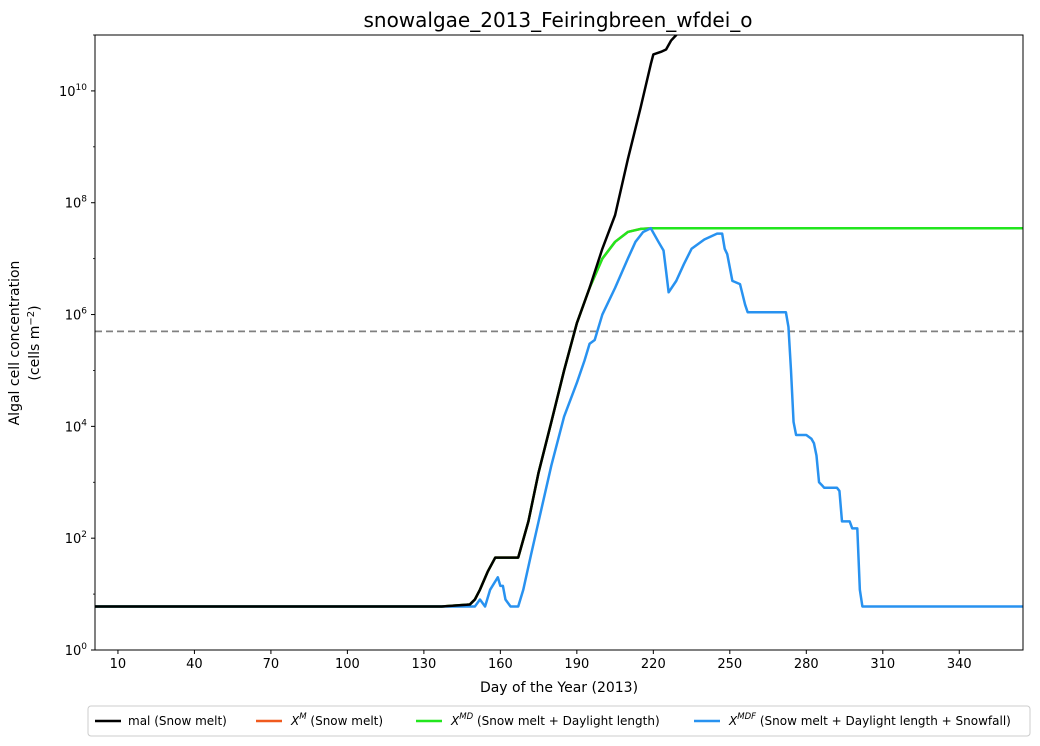 This screenshot has height=746, width=1040. I want to click on y-axis: 10⁰ 10² 10⁴ 10⁶ 10⁸ 10¹⁰, so click(77, 346).